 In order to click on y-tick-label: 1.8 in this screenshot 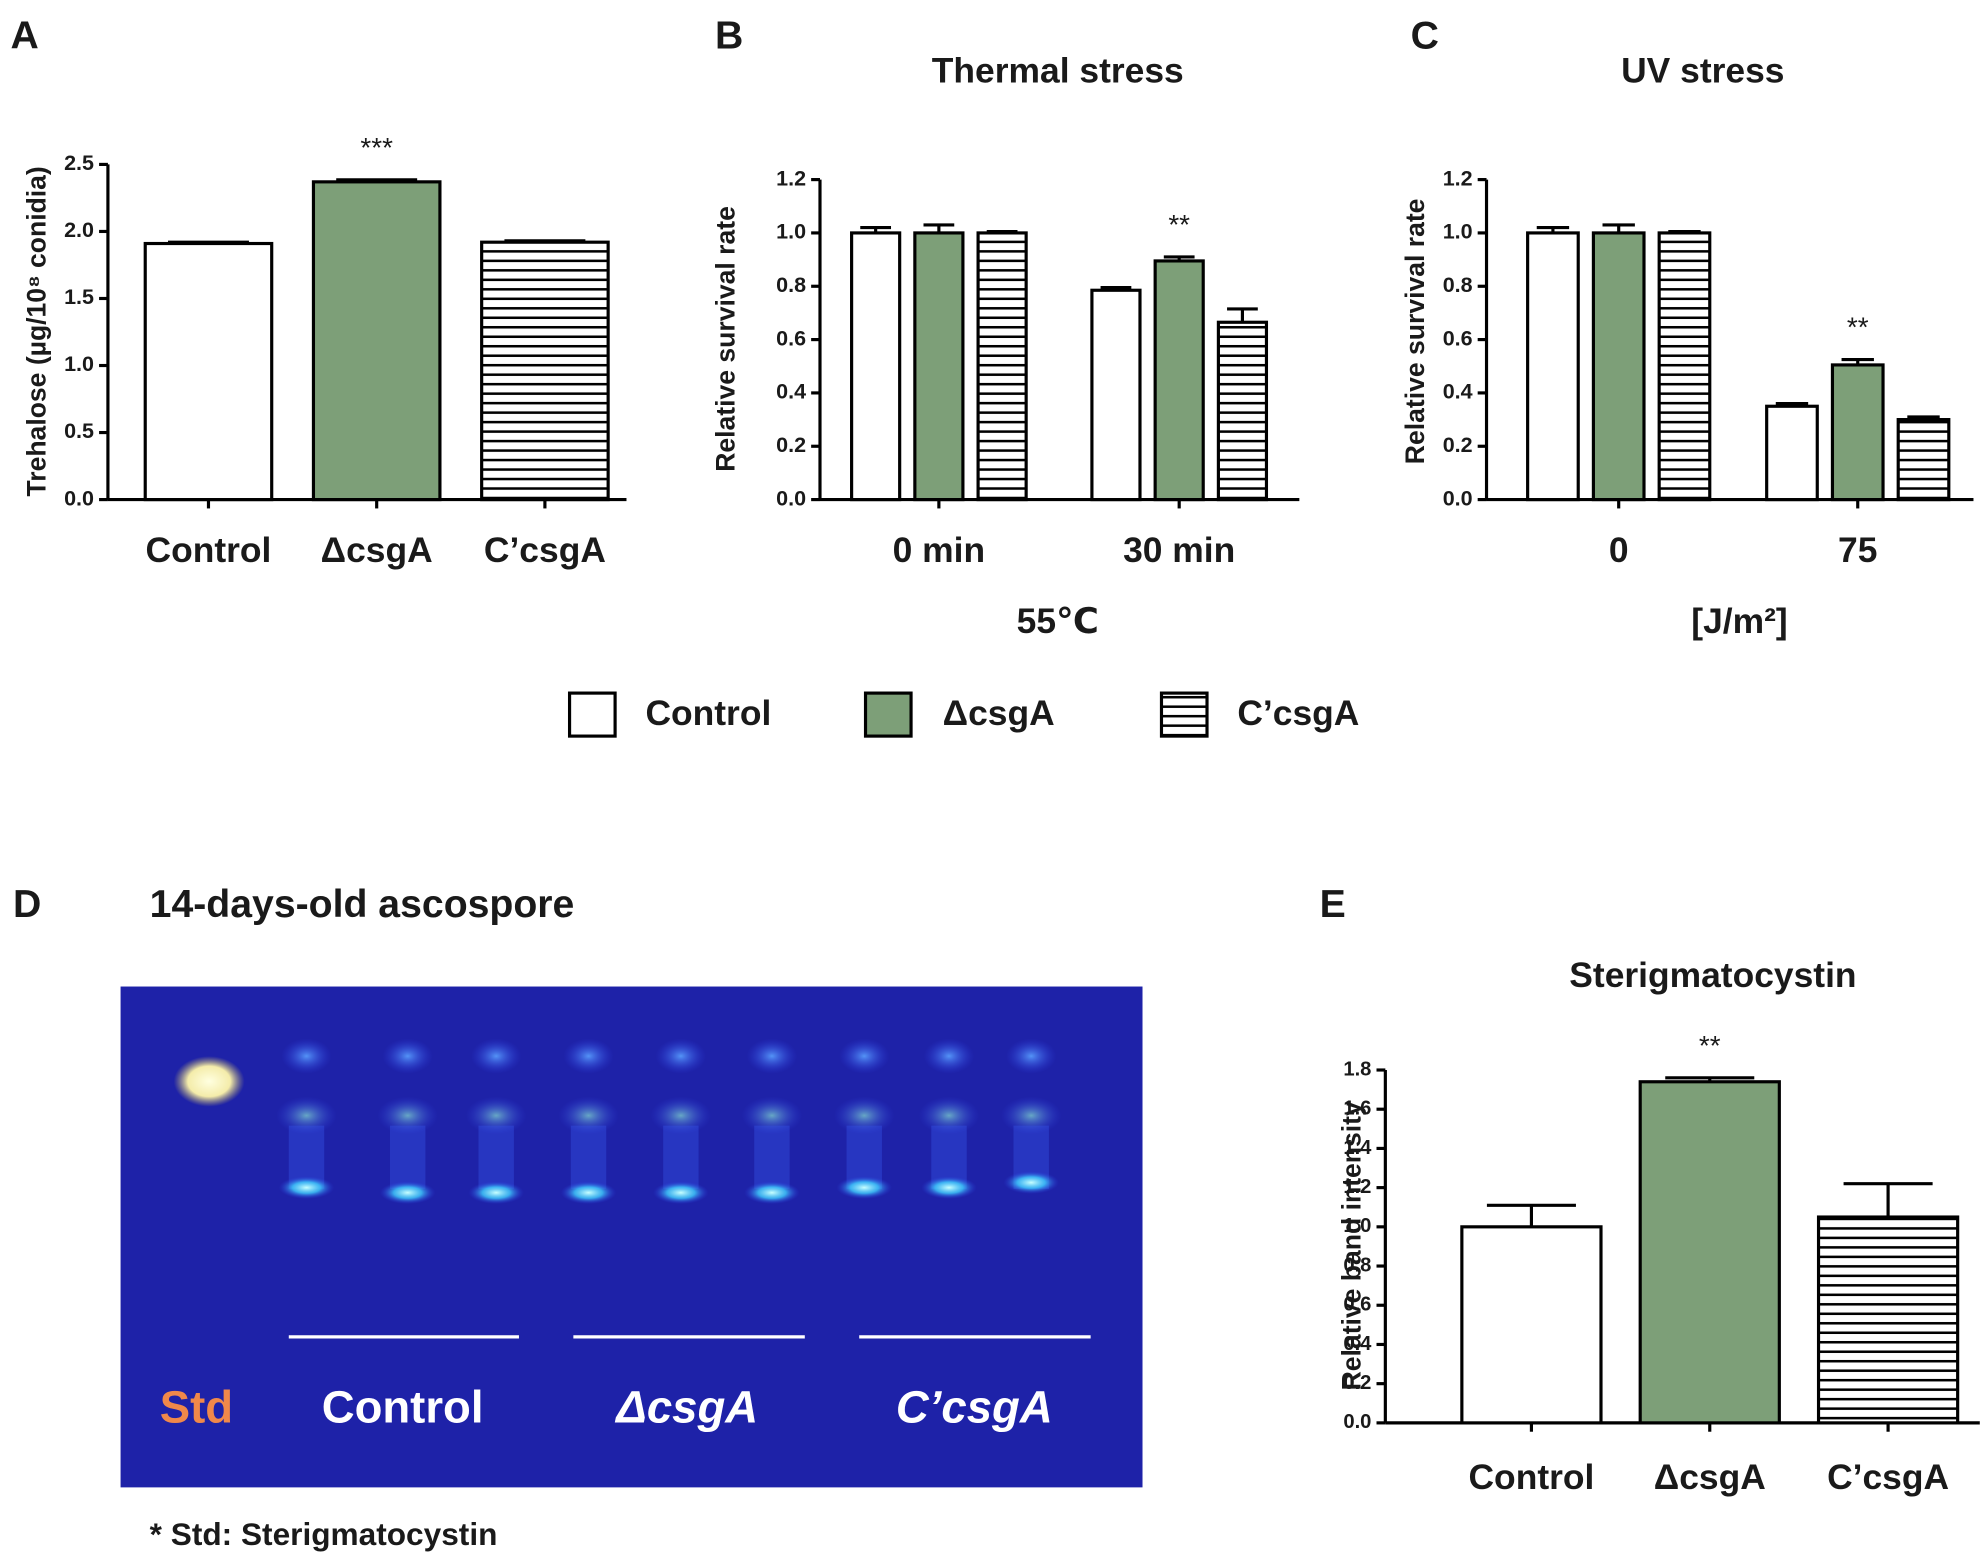, I will do `click(1357, 1069)`.